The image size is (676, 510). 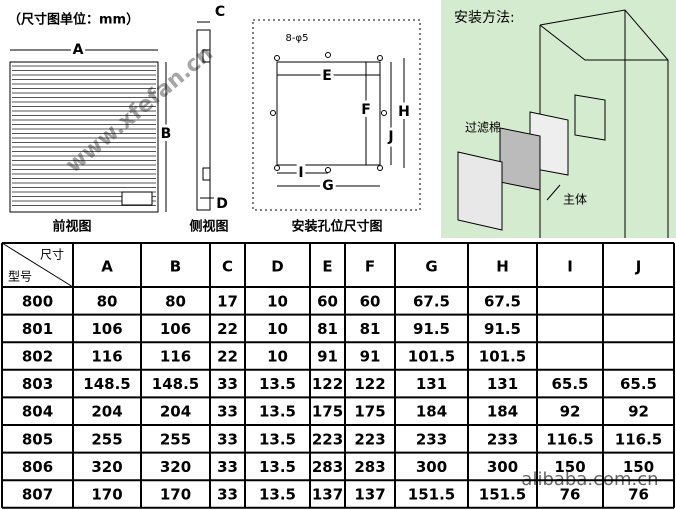 I want to click on column-header: D, so click(x=277, y=267).